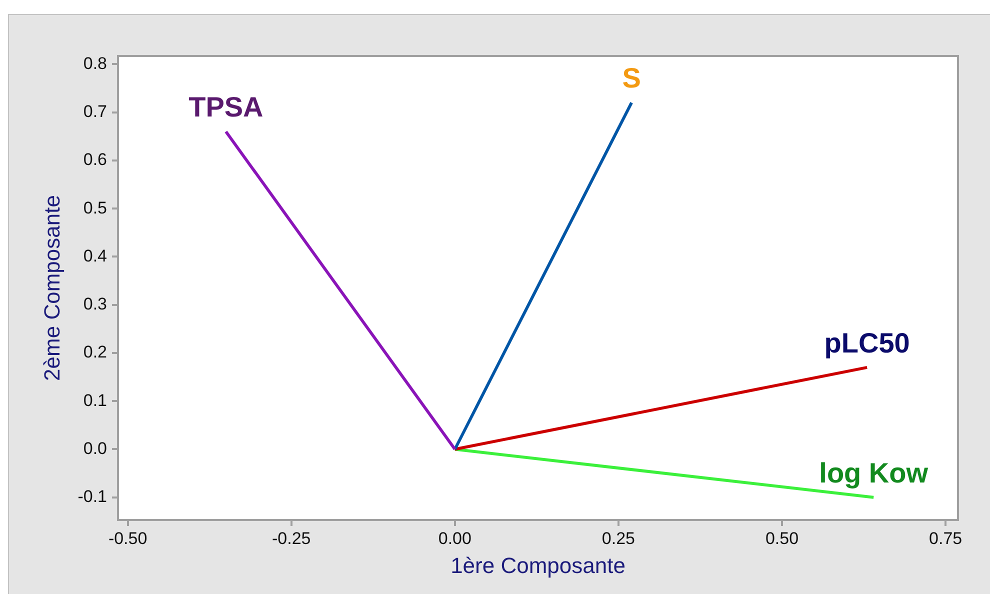  I want to click on x-tick-label: 0.75, so click(945, 538).